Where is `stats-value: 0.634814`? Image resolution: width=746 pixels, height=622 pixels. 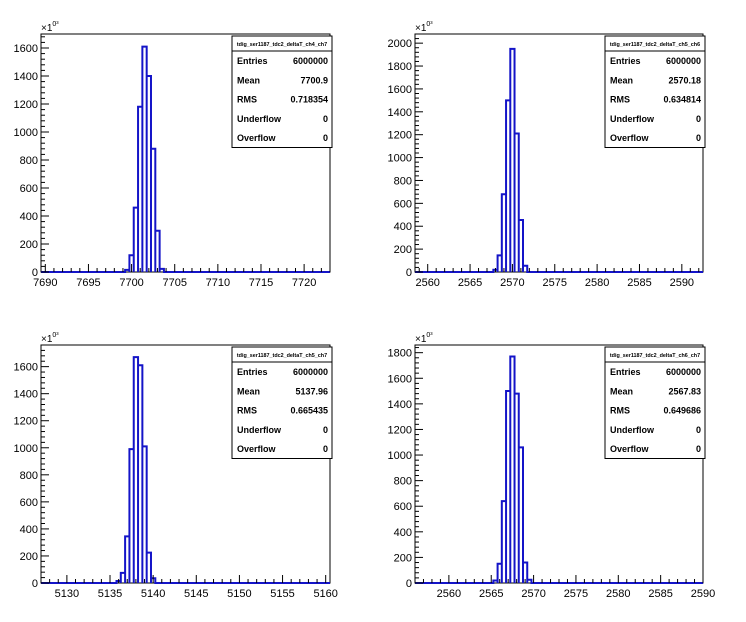
stats-value: 0.634814 is located at coordinates (682, 100).